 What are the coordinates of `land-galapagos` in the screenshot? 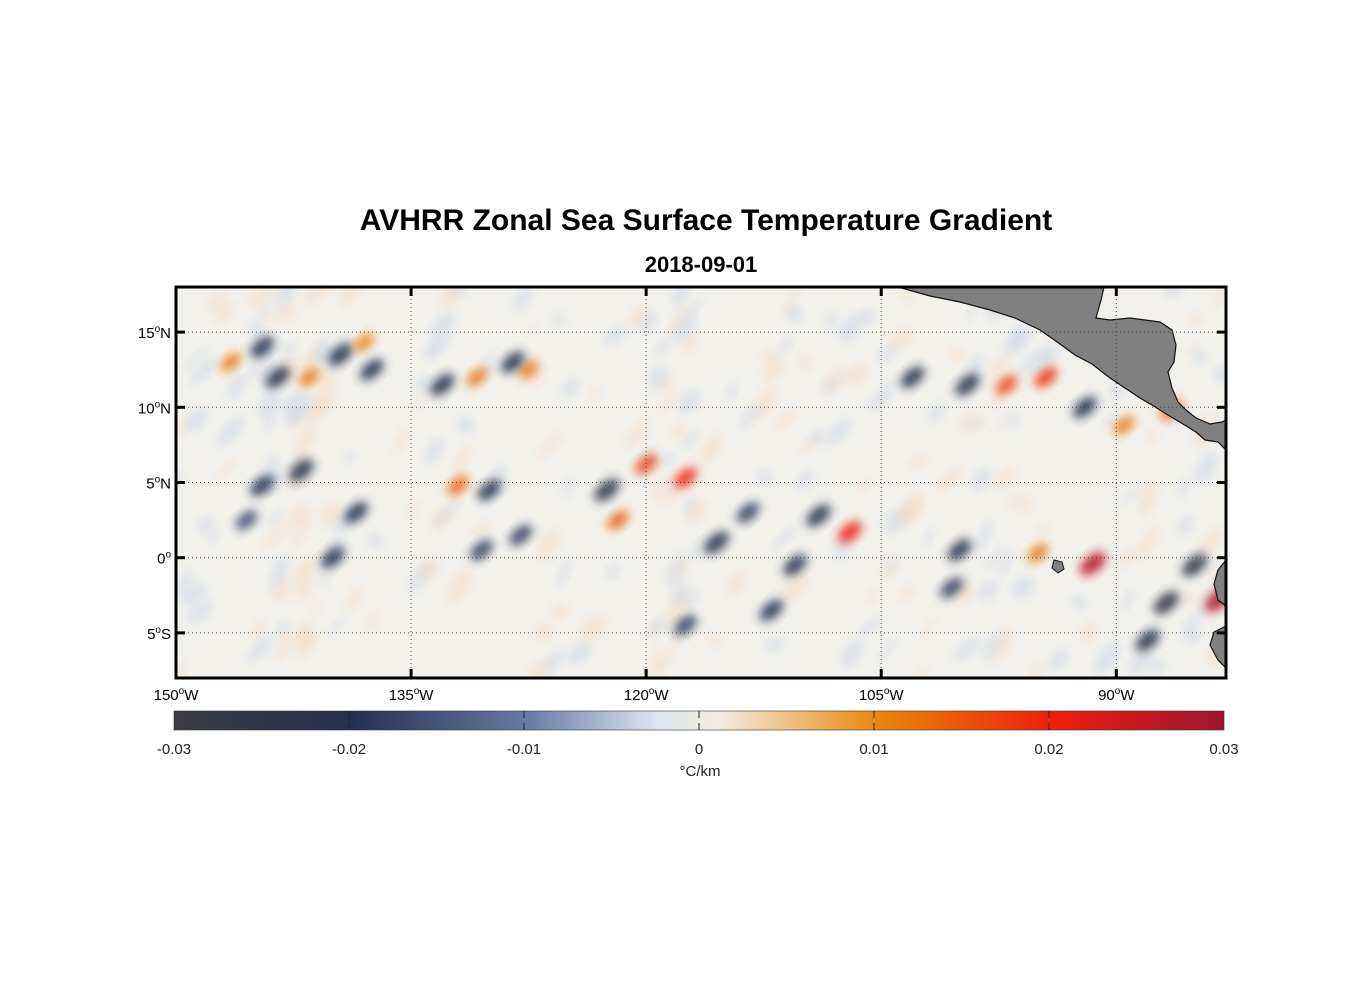 It's located at (1058, 566).